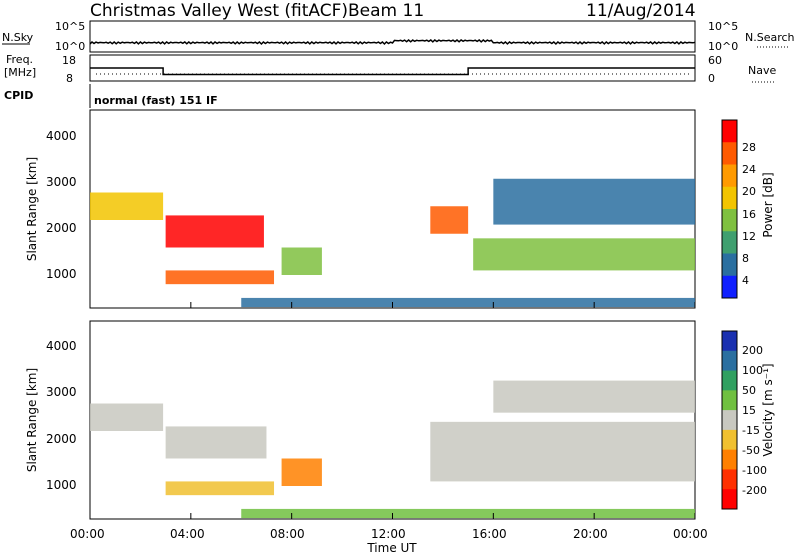  I want to click on velocity-colorbar, so click(729, 420).